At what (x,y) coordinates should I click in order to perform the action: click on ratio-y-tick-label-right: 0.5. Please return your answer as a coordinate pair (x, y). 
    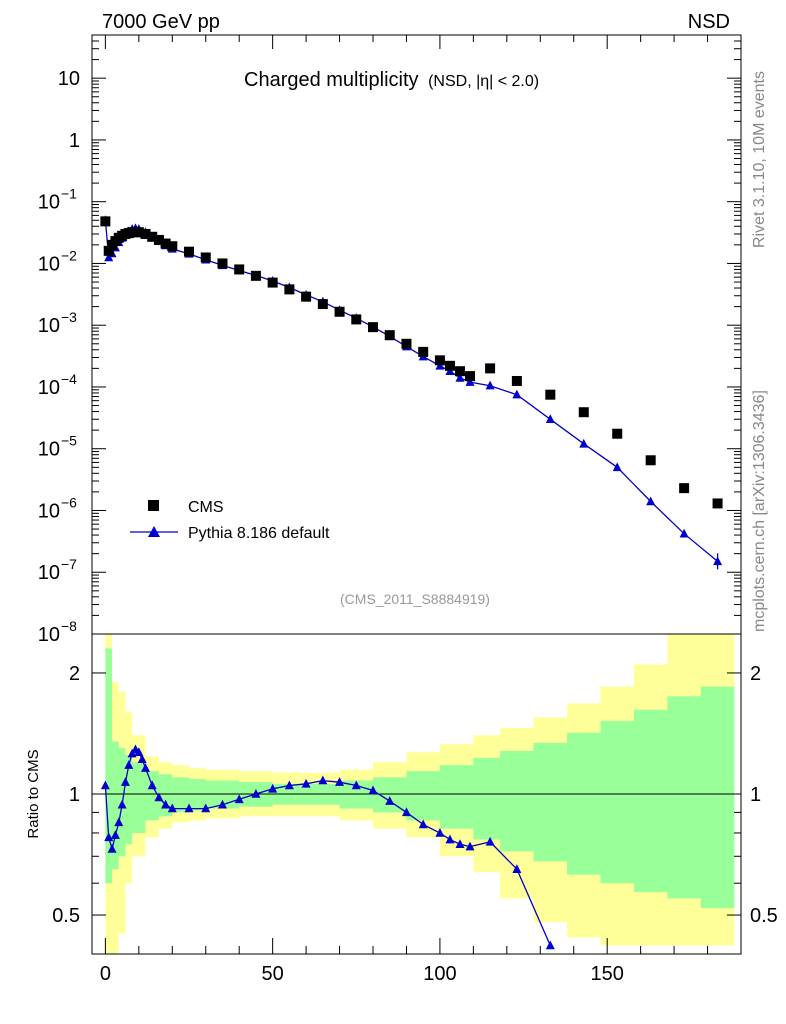
    Looking at the image, I should click on (764, 916).